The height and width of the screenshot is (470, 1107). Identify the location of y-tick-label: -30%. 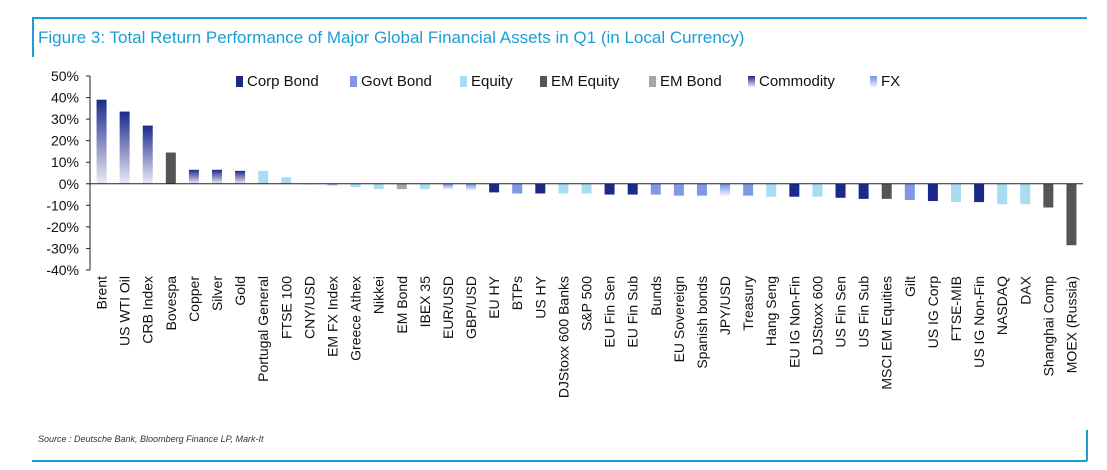
(62, 248).